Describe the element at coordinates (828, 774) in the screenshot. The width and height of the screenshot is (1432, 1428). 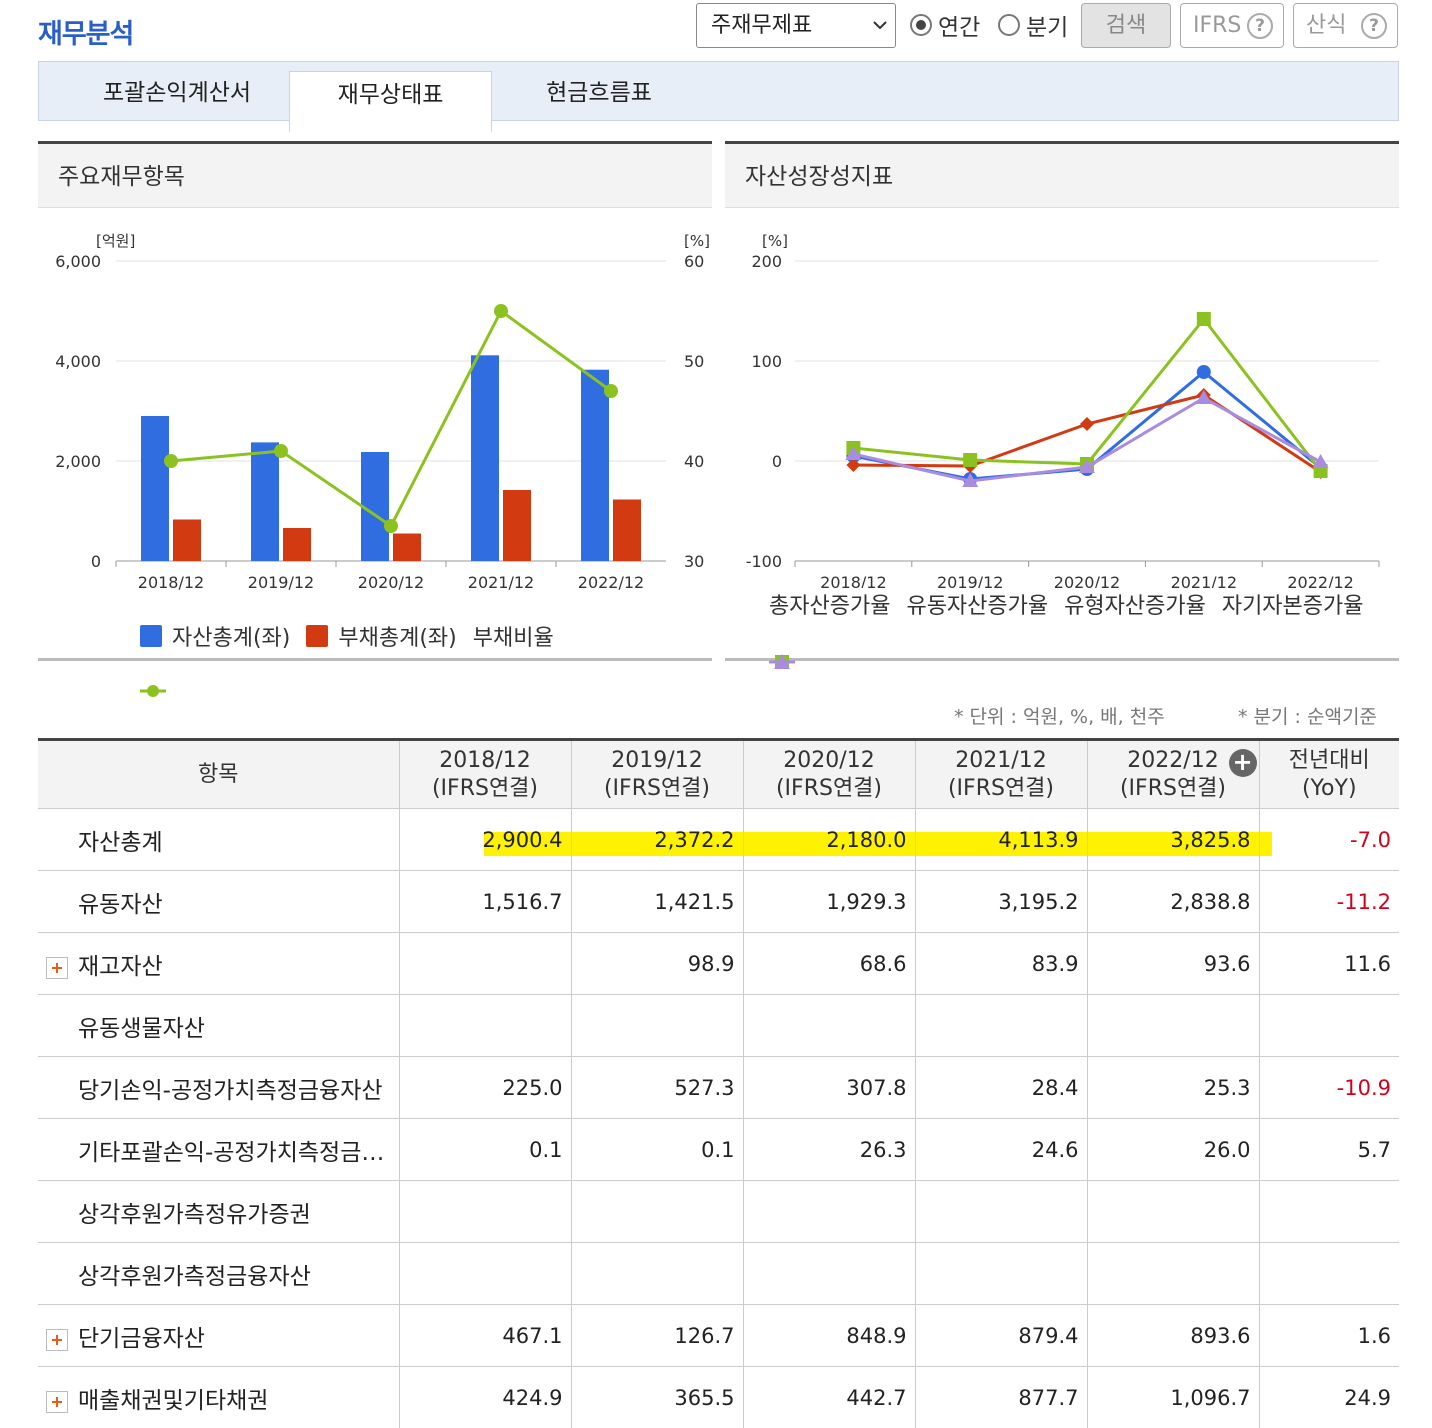
I see `header-2020: 2020/12 (IFRS연결)` at that location.